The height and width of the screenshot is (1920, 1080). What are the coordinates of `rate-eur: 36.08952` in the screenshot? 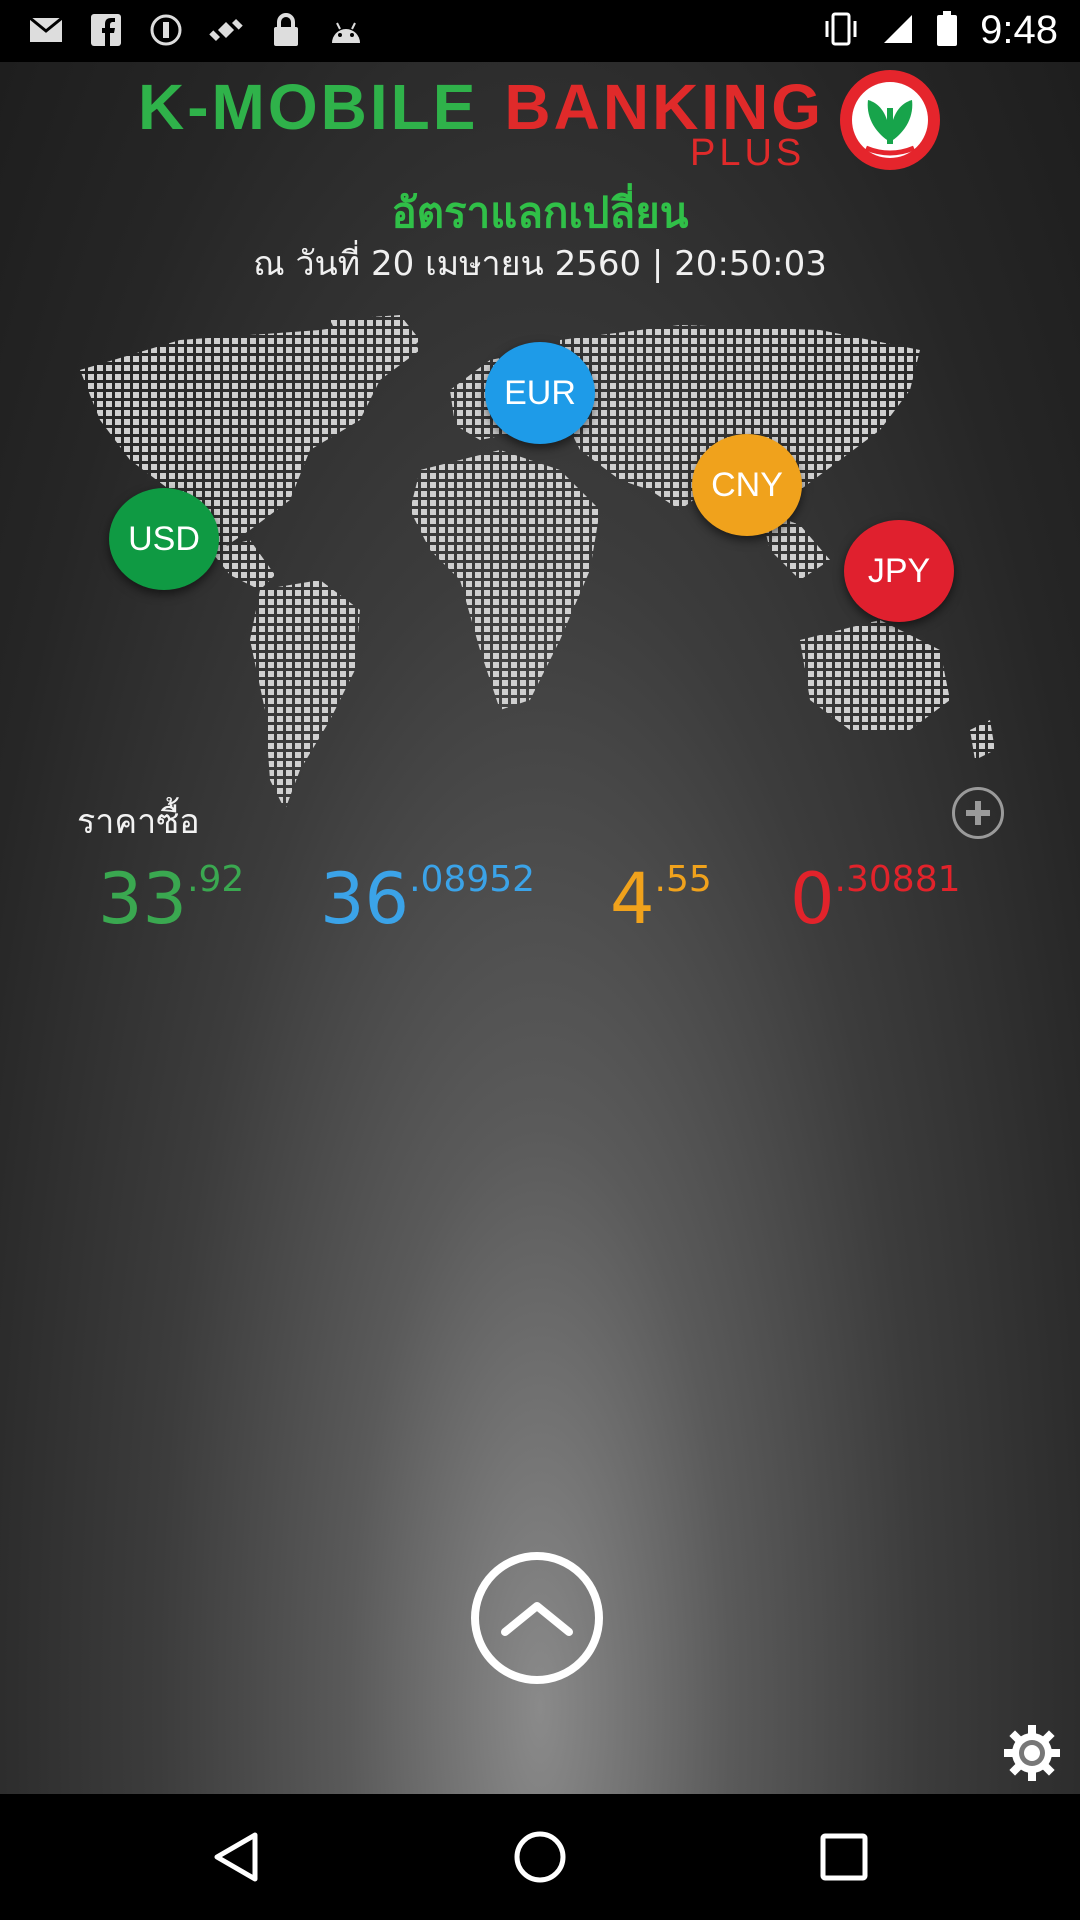 It's located at (427, 899).